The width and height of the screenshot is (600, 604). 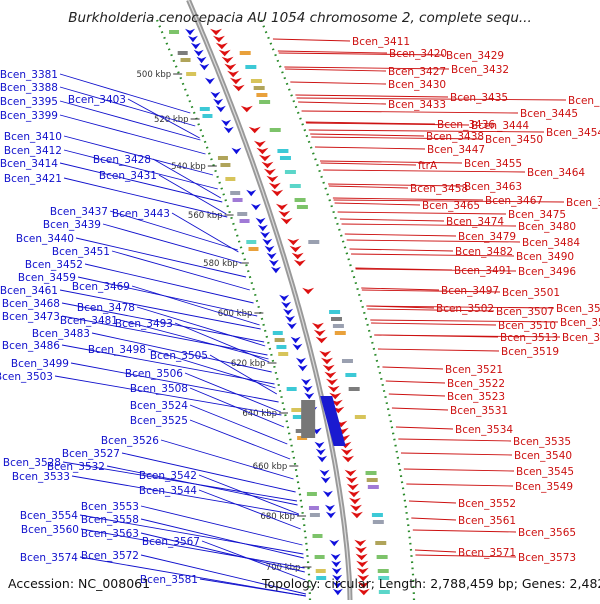 What do you see at coordinates (33, 179) in the screenshot?
I see `gene-label: Bcen_3421` at bounding box center [33, 179].